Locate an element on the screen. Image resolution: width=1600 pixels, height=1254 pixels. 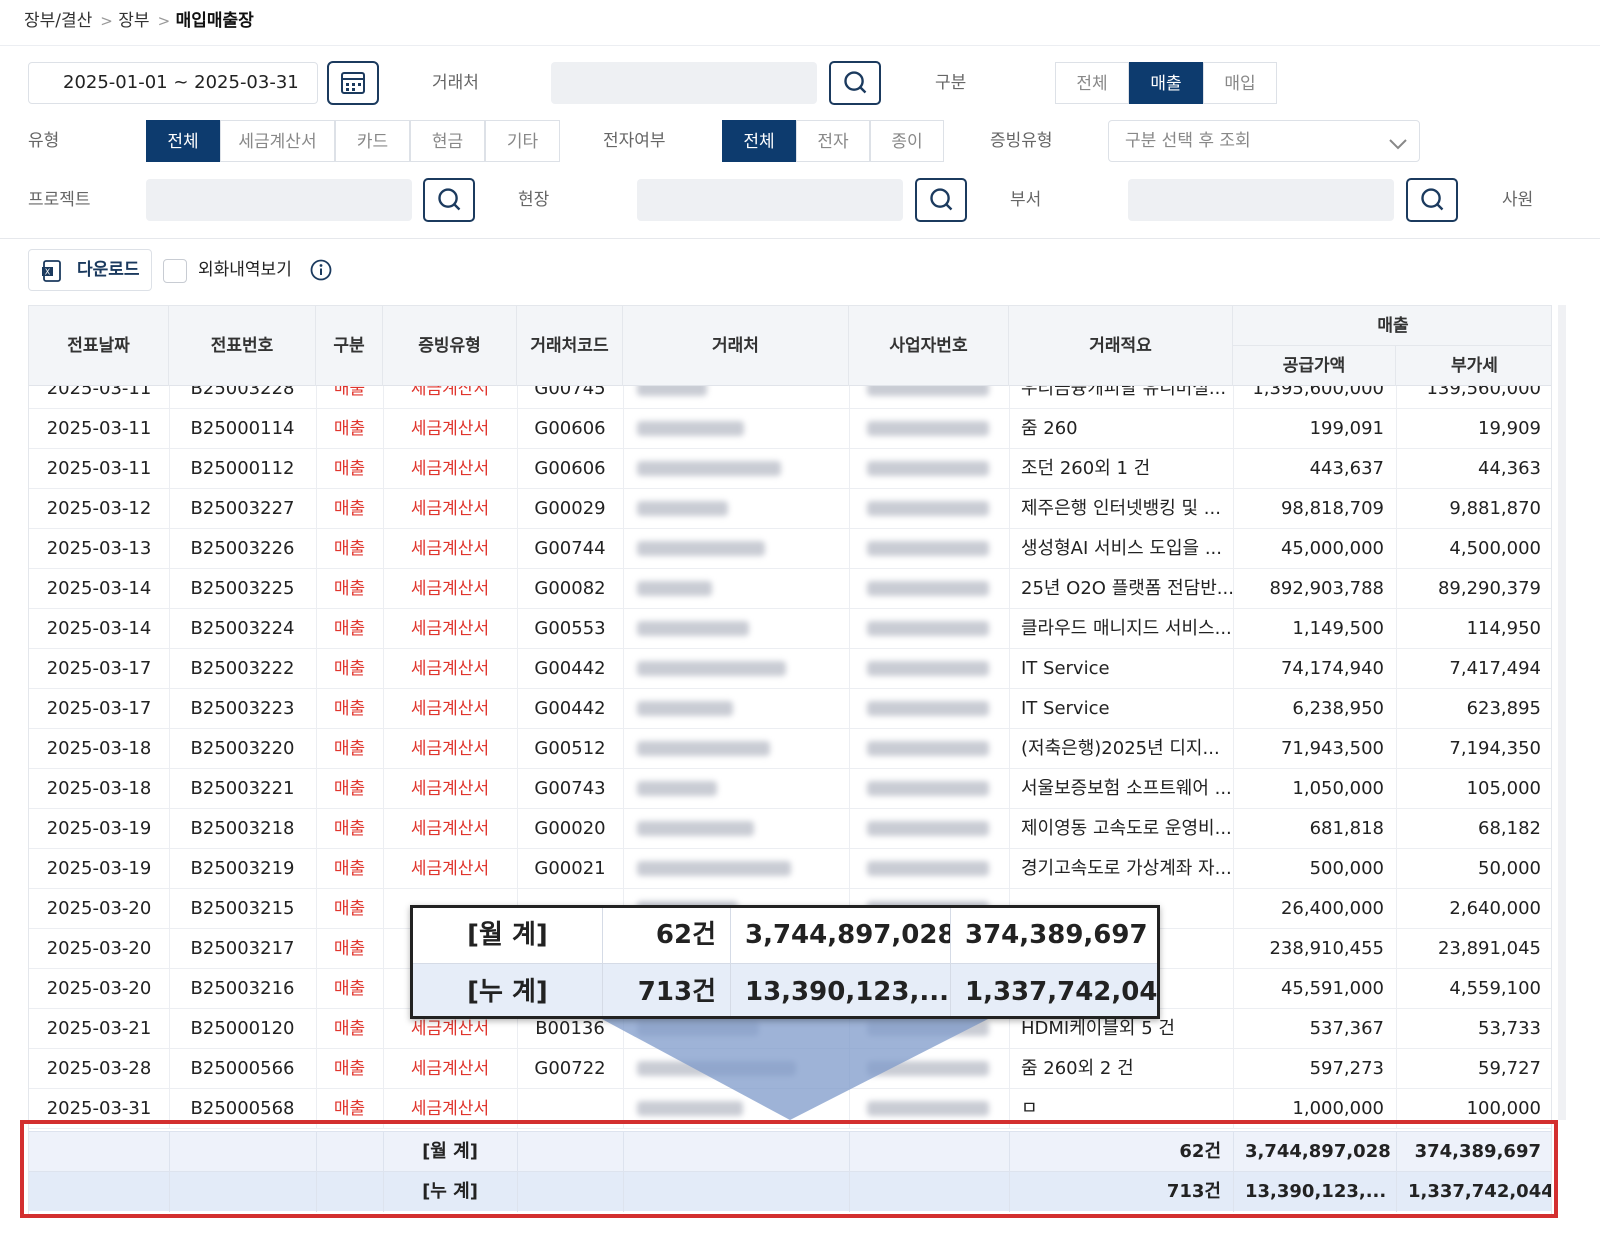
segment-button: 매입 is located at coordinates (1240, 83).